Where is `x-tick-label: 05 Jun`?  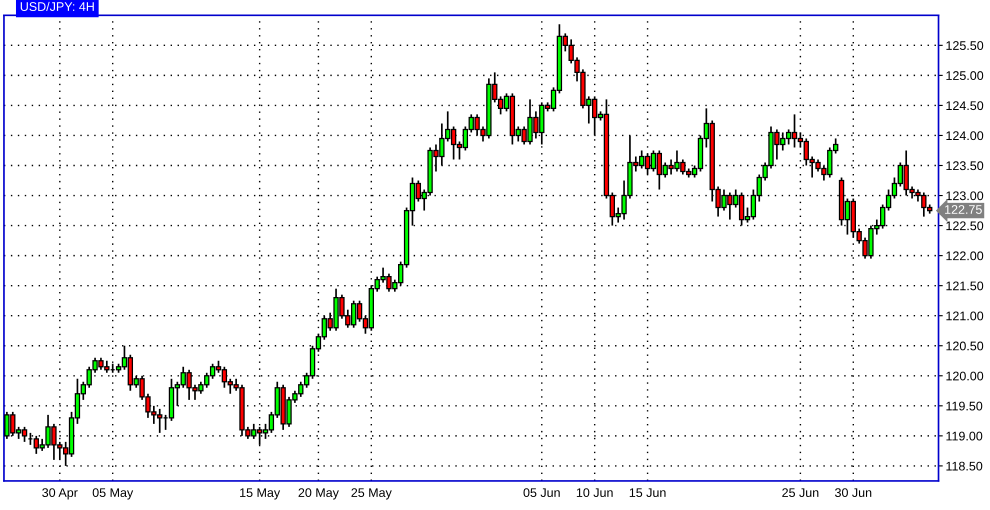
x-tick-label: 05 Jun is located at coordinates (541, 493).